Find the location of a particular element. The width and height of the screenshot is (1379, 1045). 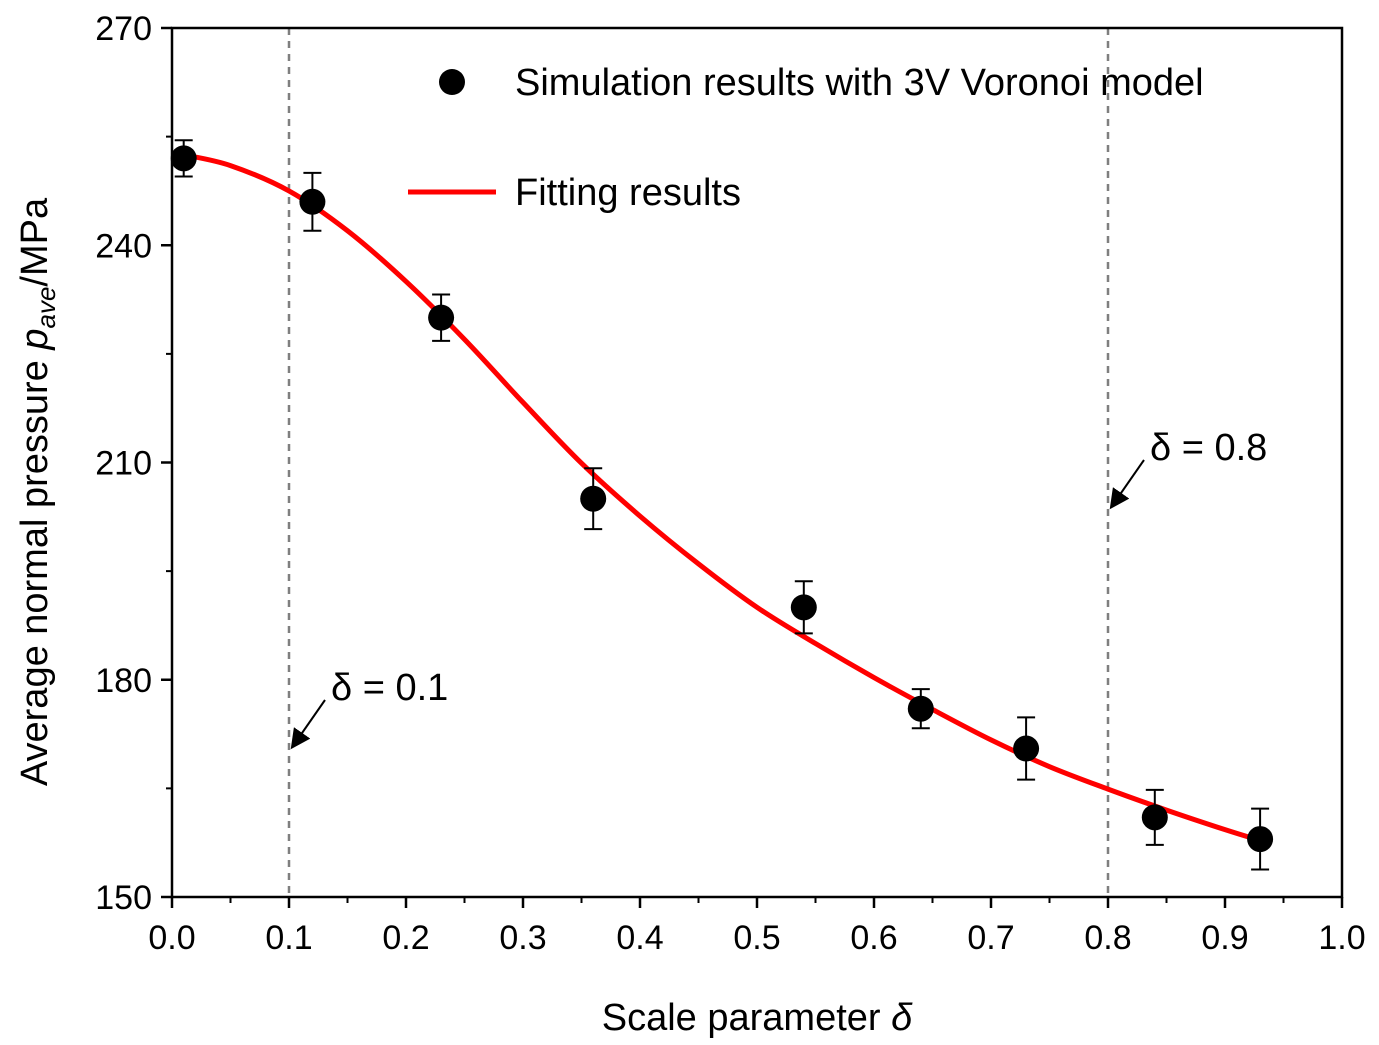

y-axis-title-pre: Average normal pressure is located at coordinates (35, 568).